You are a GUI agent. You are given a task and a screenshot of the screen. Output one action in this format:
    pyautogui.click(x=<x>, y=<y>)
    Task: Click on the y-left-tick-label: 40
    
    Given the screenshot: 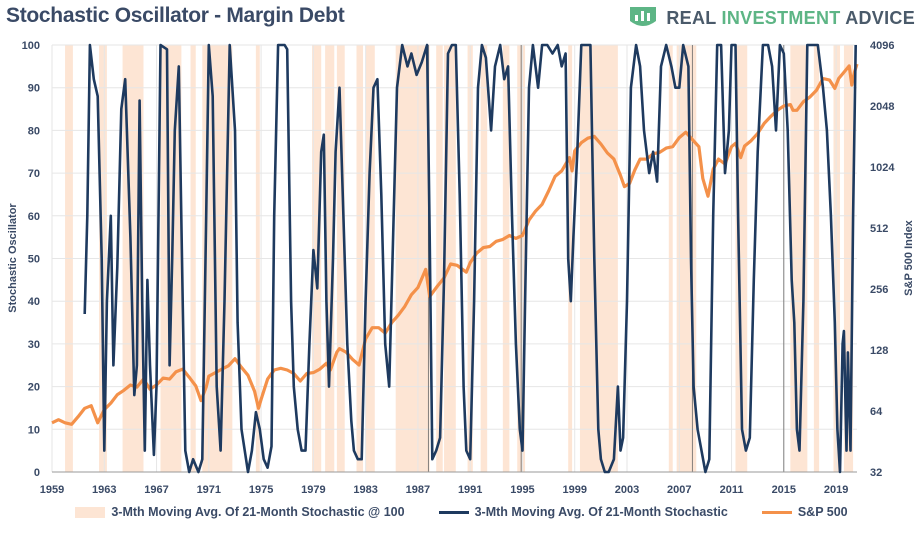 What is the action you would take?
    pyautogui.click(x=34, y=302)
    